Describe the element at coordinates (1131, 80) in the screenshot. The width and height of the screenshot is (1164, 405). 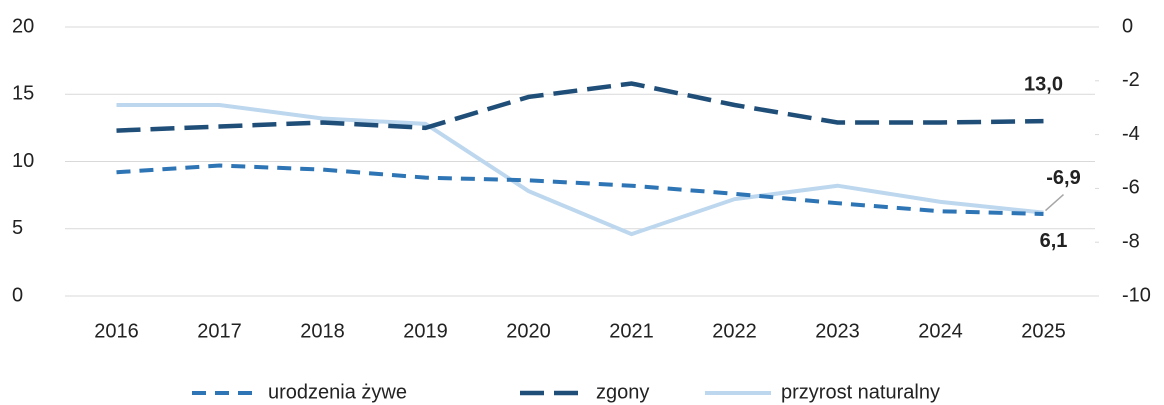
I see `y2-tick-label: -2` at that location.